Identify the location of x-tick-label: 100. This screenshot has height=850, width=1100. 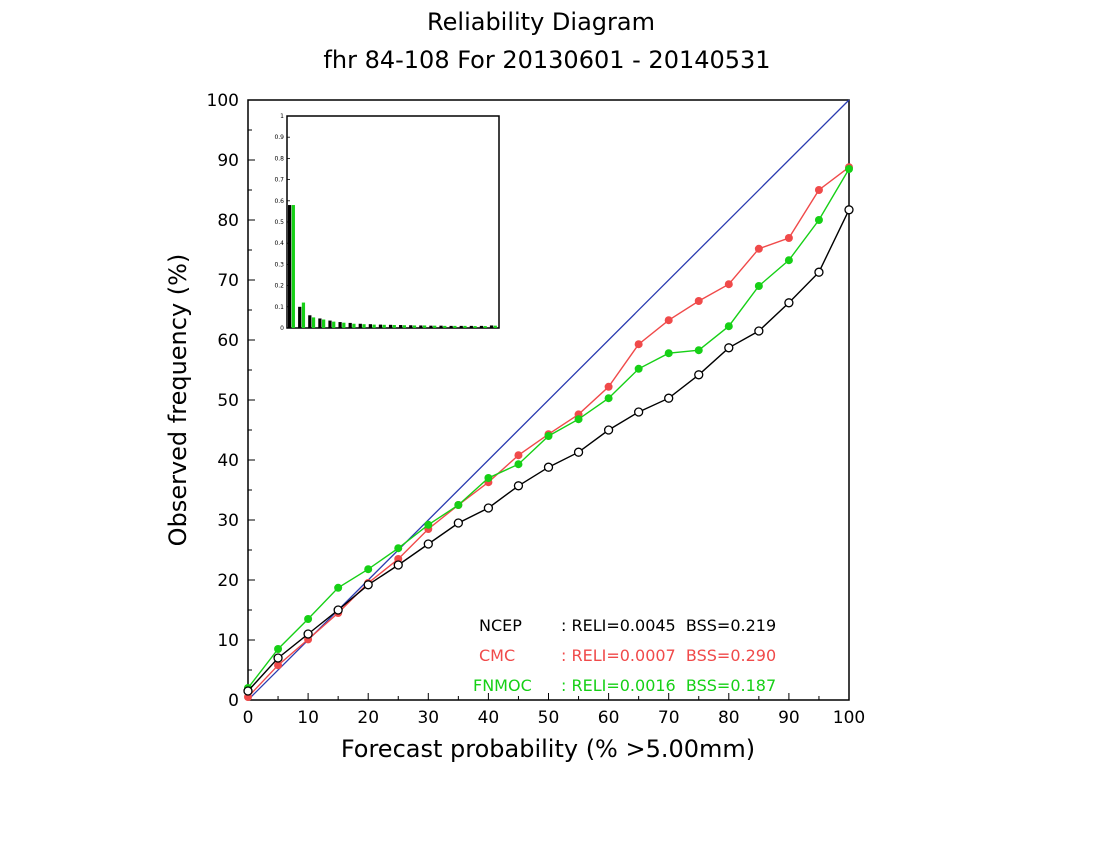
(849, 718).